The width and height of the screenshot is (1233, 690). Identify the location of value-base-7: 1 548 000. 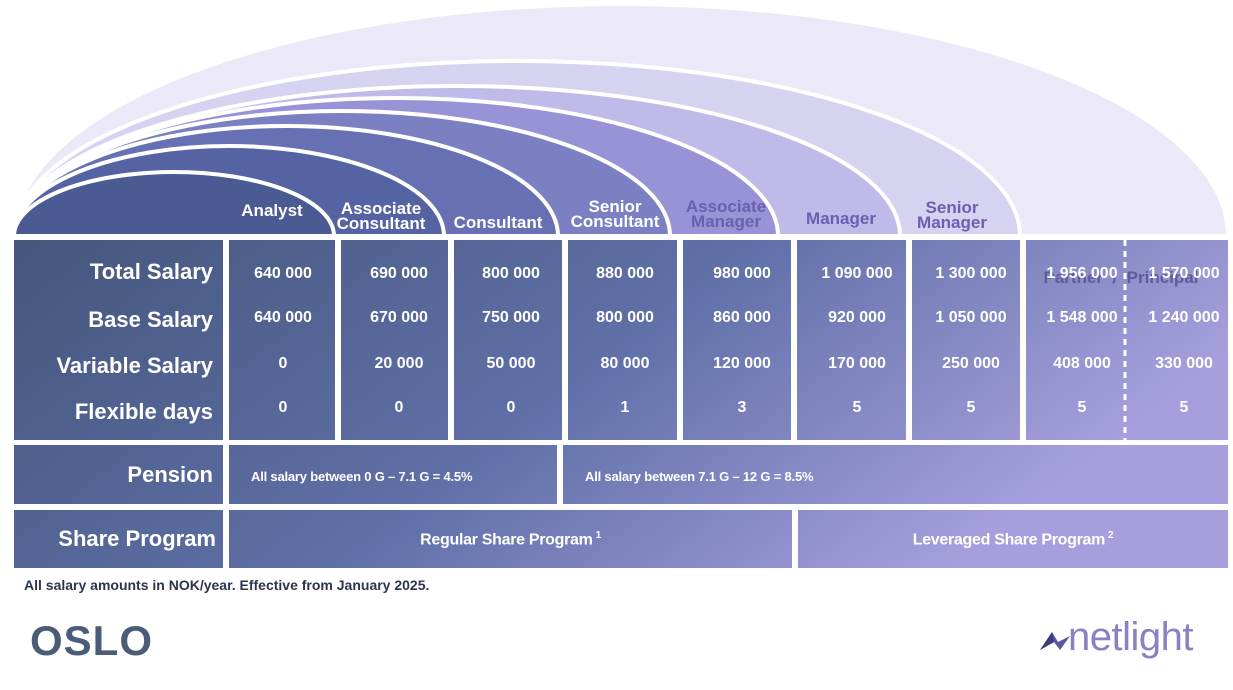
(1082, 317).